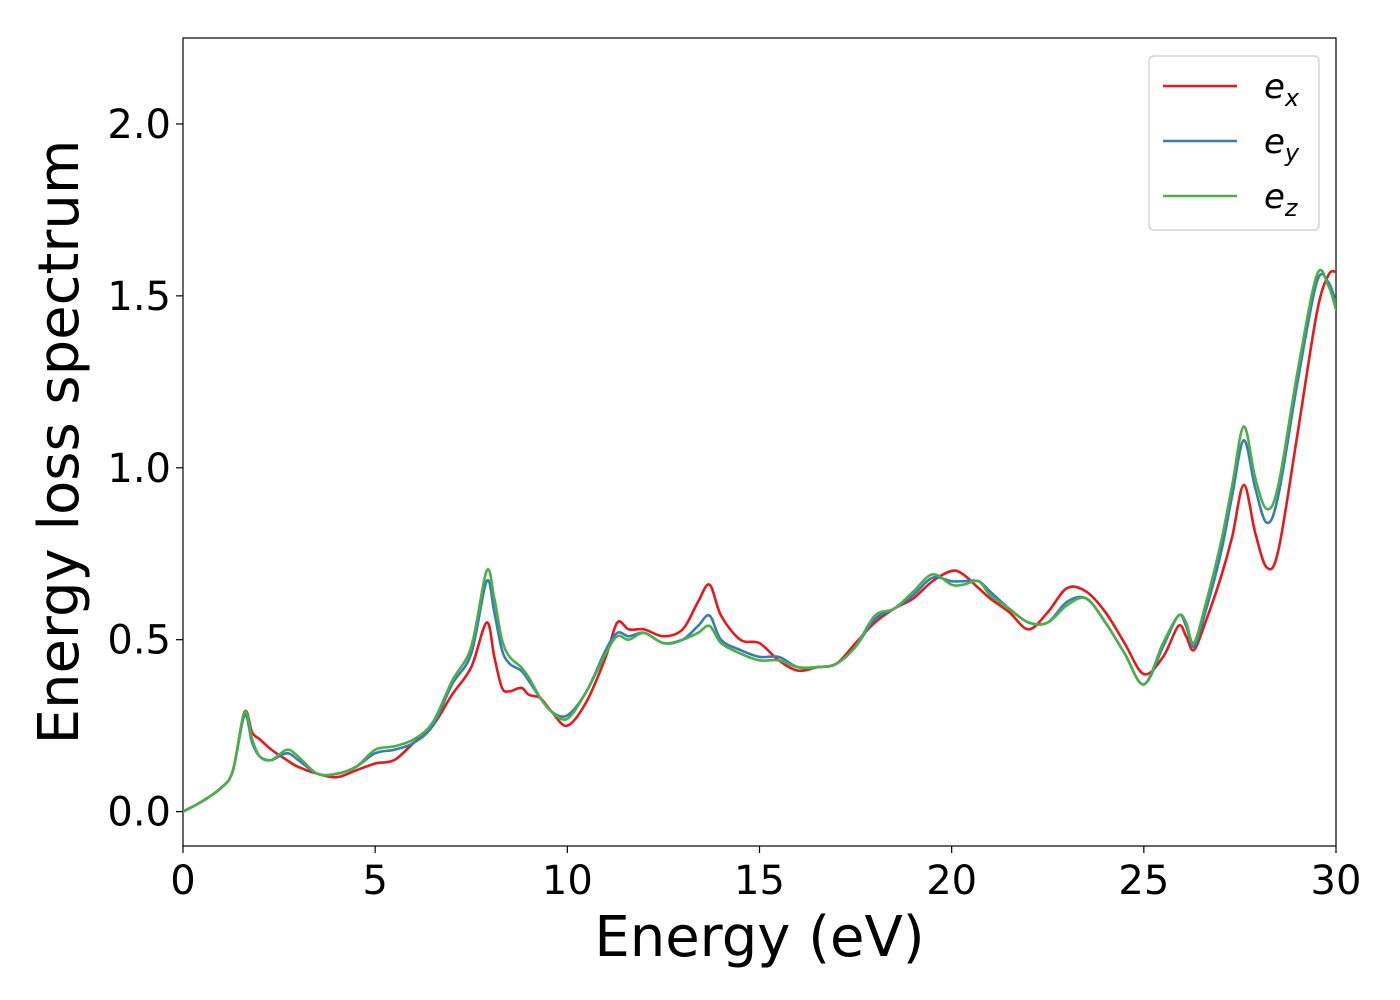 The image size is (1400, 1000). What do you see at coordinates (374, 881) in the screenshot?
I see `x-tick-label: 5` at bounding box center [374, 881].